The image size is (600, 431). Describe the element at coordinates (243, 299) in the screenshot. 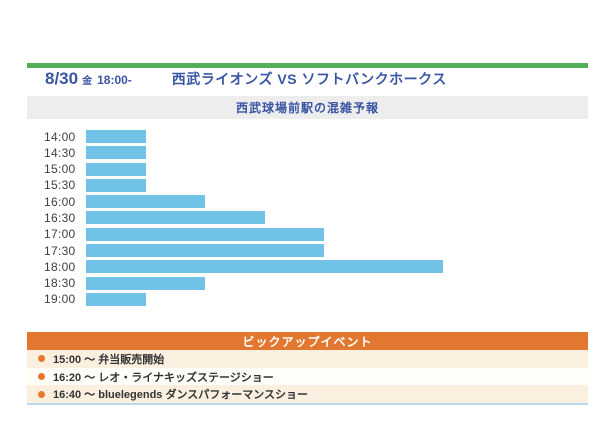

I see `chart-row-19:00: 19:00` at that location.